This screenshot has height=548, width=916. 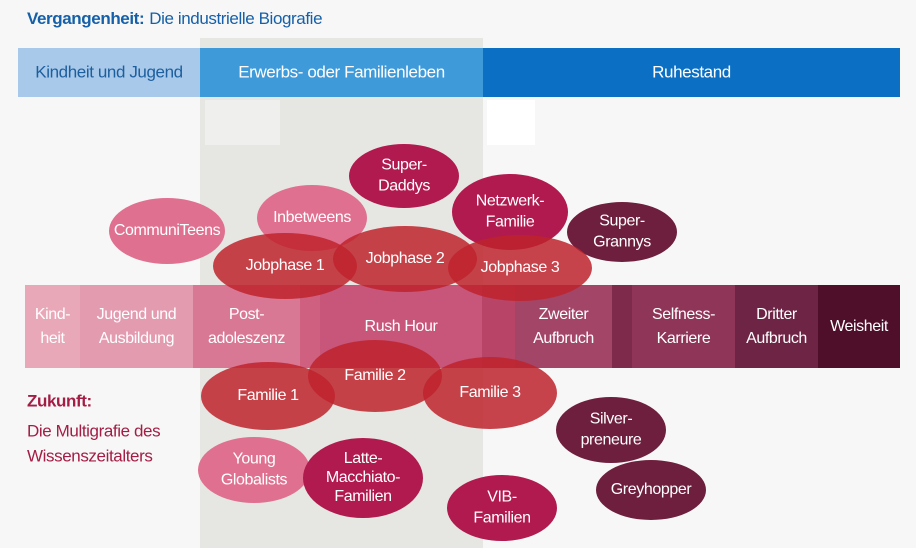 I want to click on label-line: Grannys, so click(x=622, y=242).